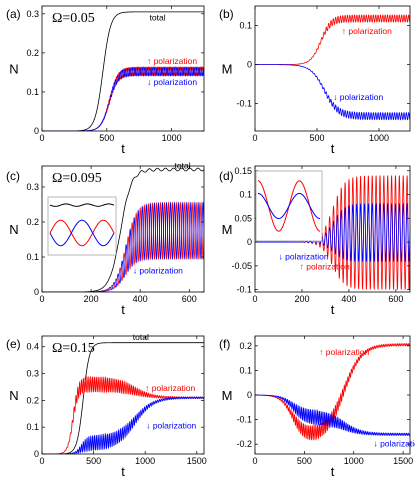 The width and height of the screenshot is (415, 483). I want to click on inset-up-line, so click(82, 233).